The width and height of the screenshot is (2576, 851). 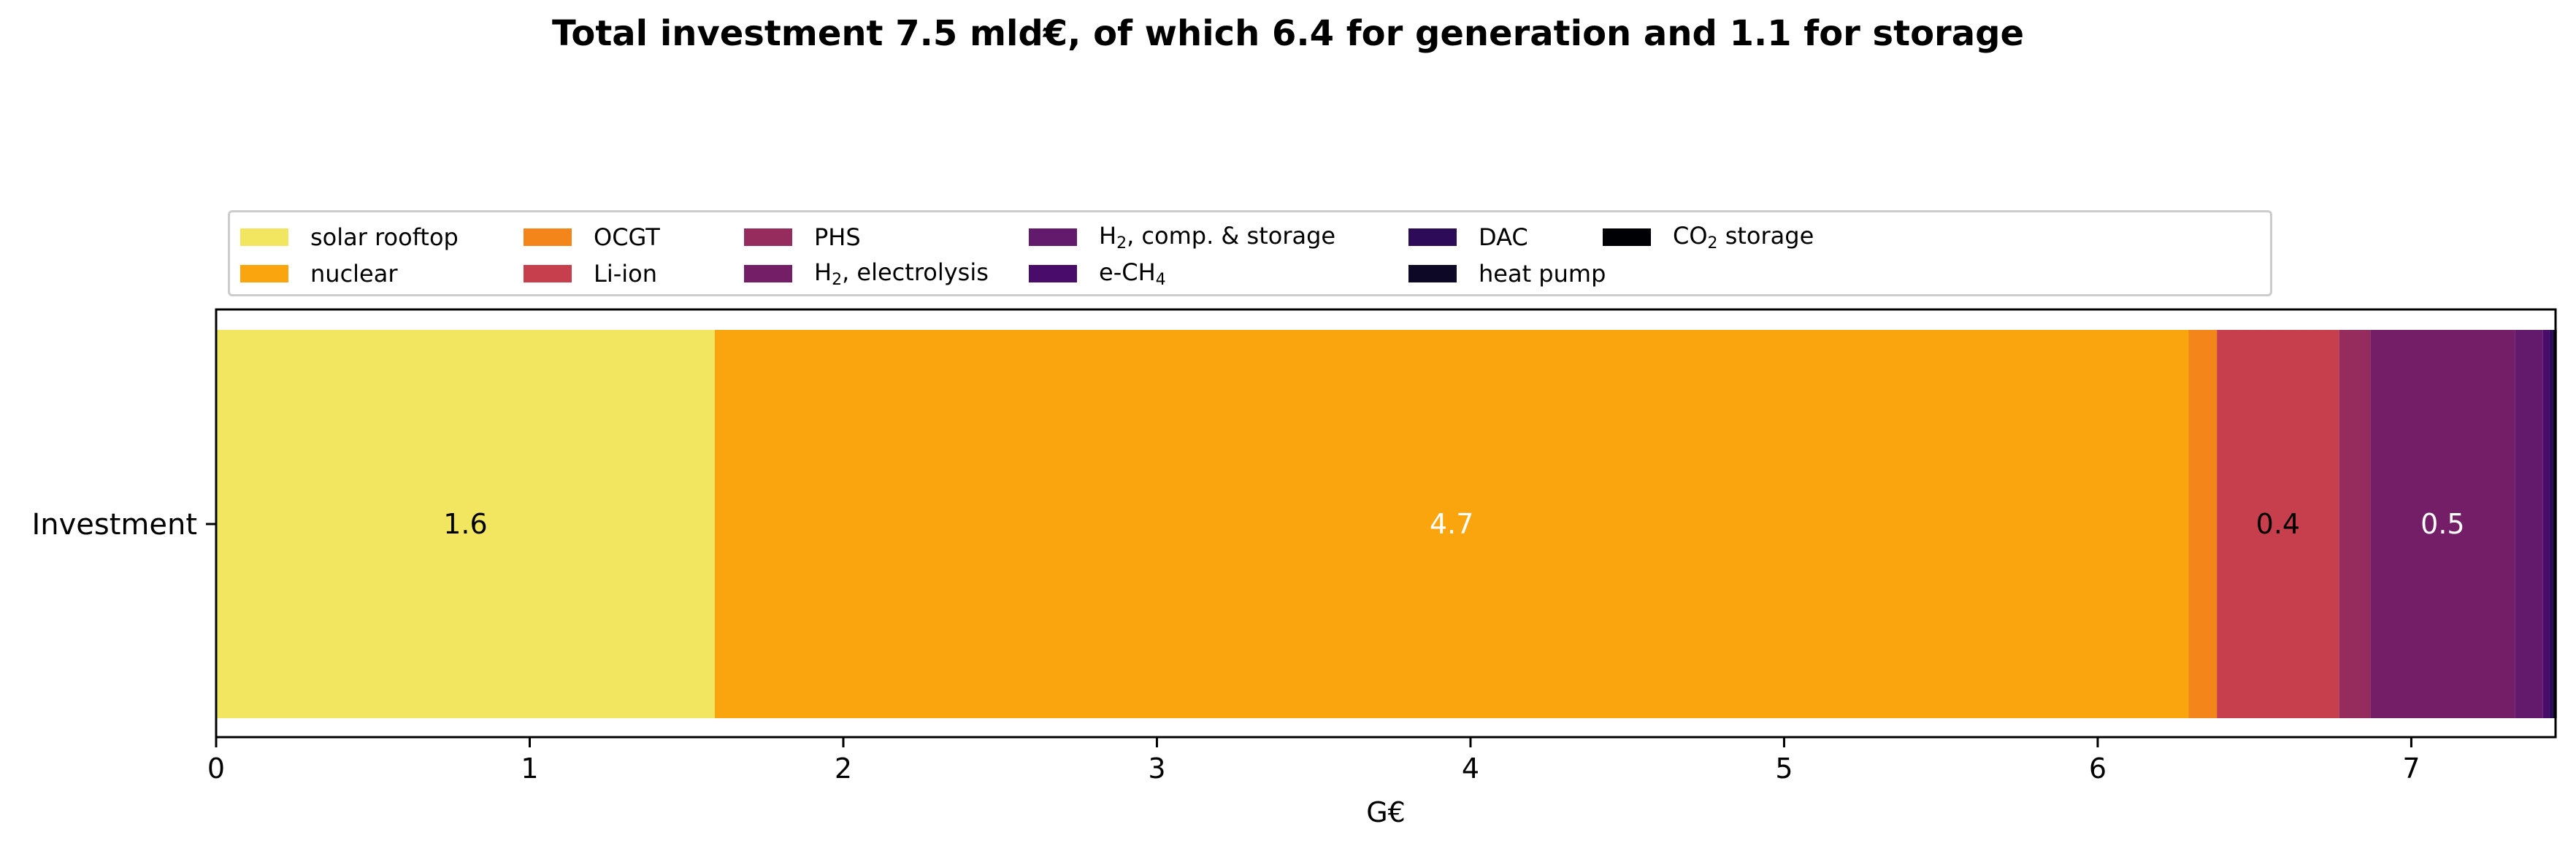 What do you see at coordinates (2355, 524) in the screenshot?
I see `bar-segment-phs` at bounding box center [2355, 524].